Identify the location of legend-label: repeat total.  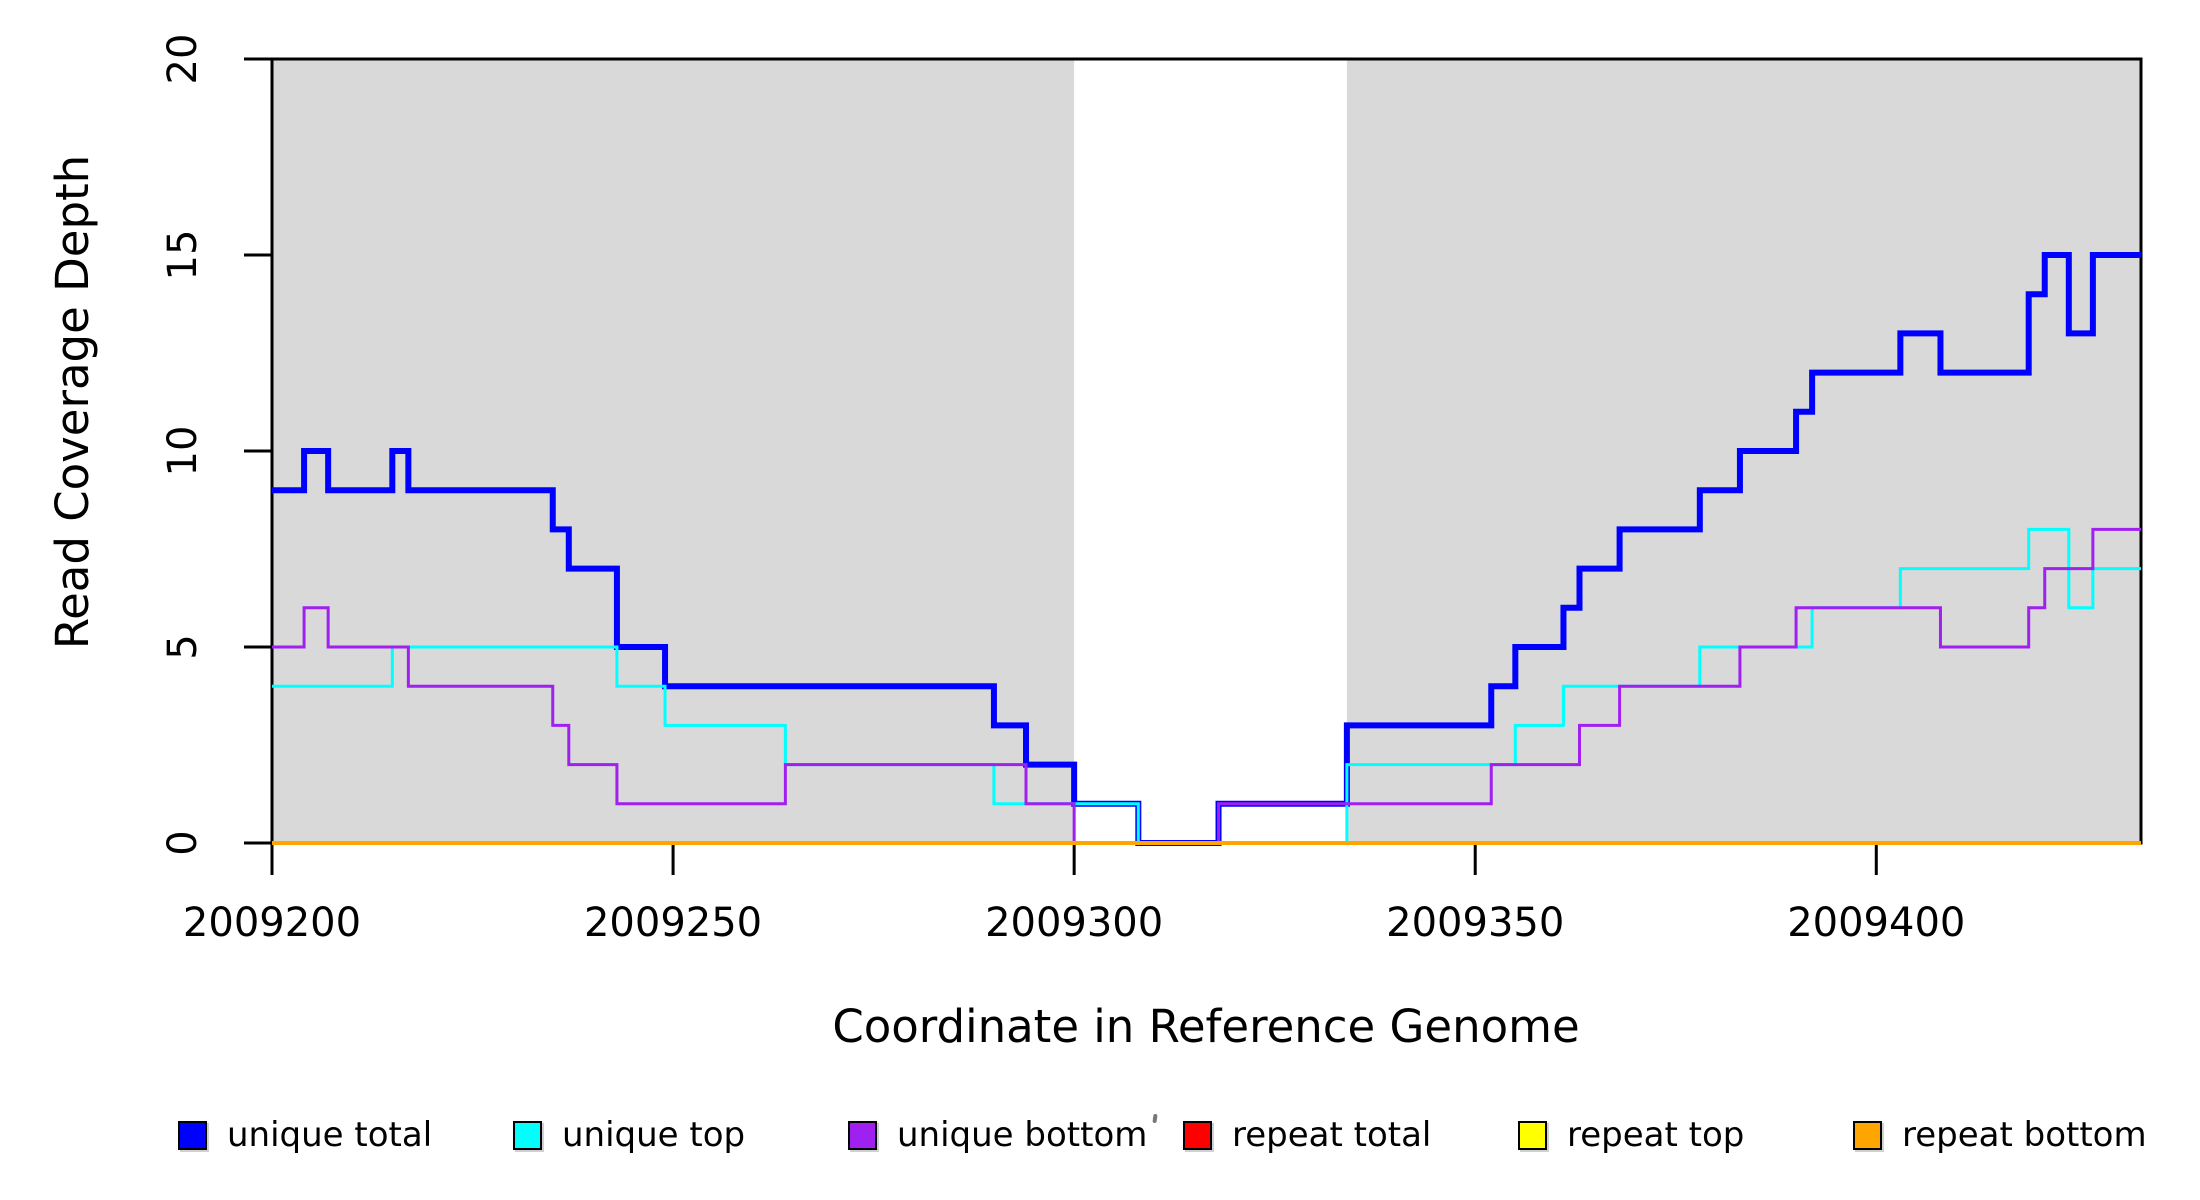
(1332, 1135).